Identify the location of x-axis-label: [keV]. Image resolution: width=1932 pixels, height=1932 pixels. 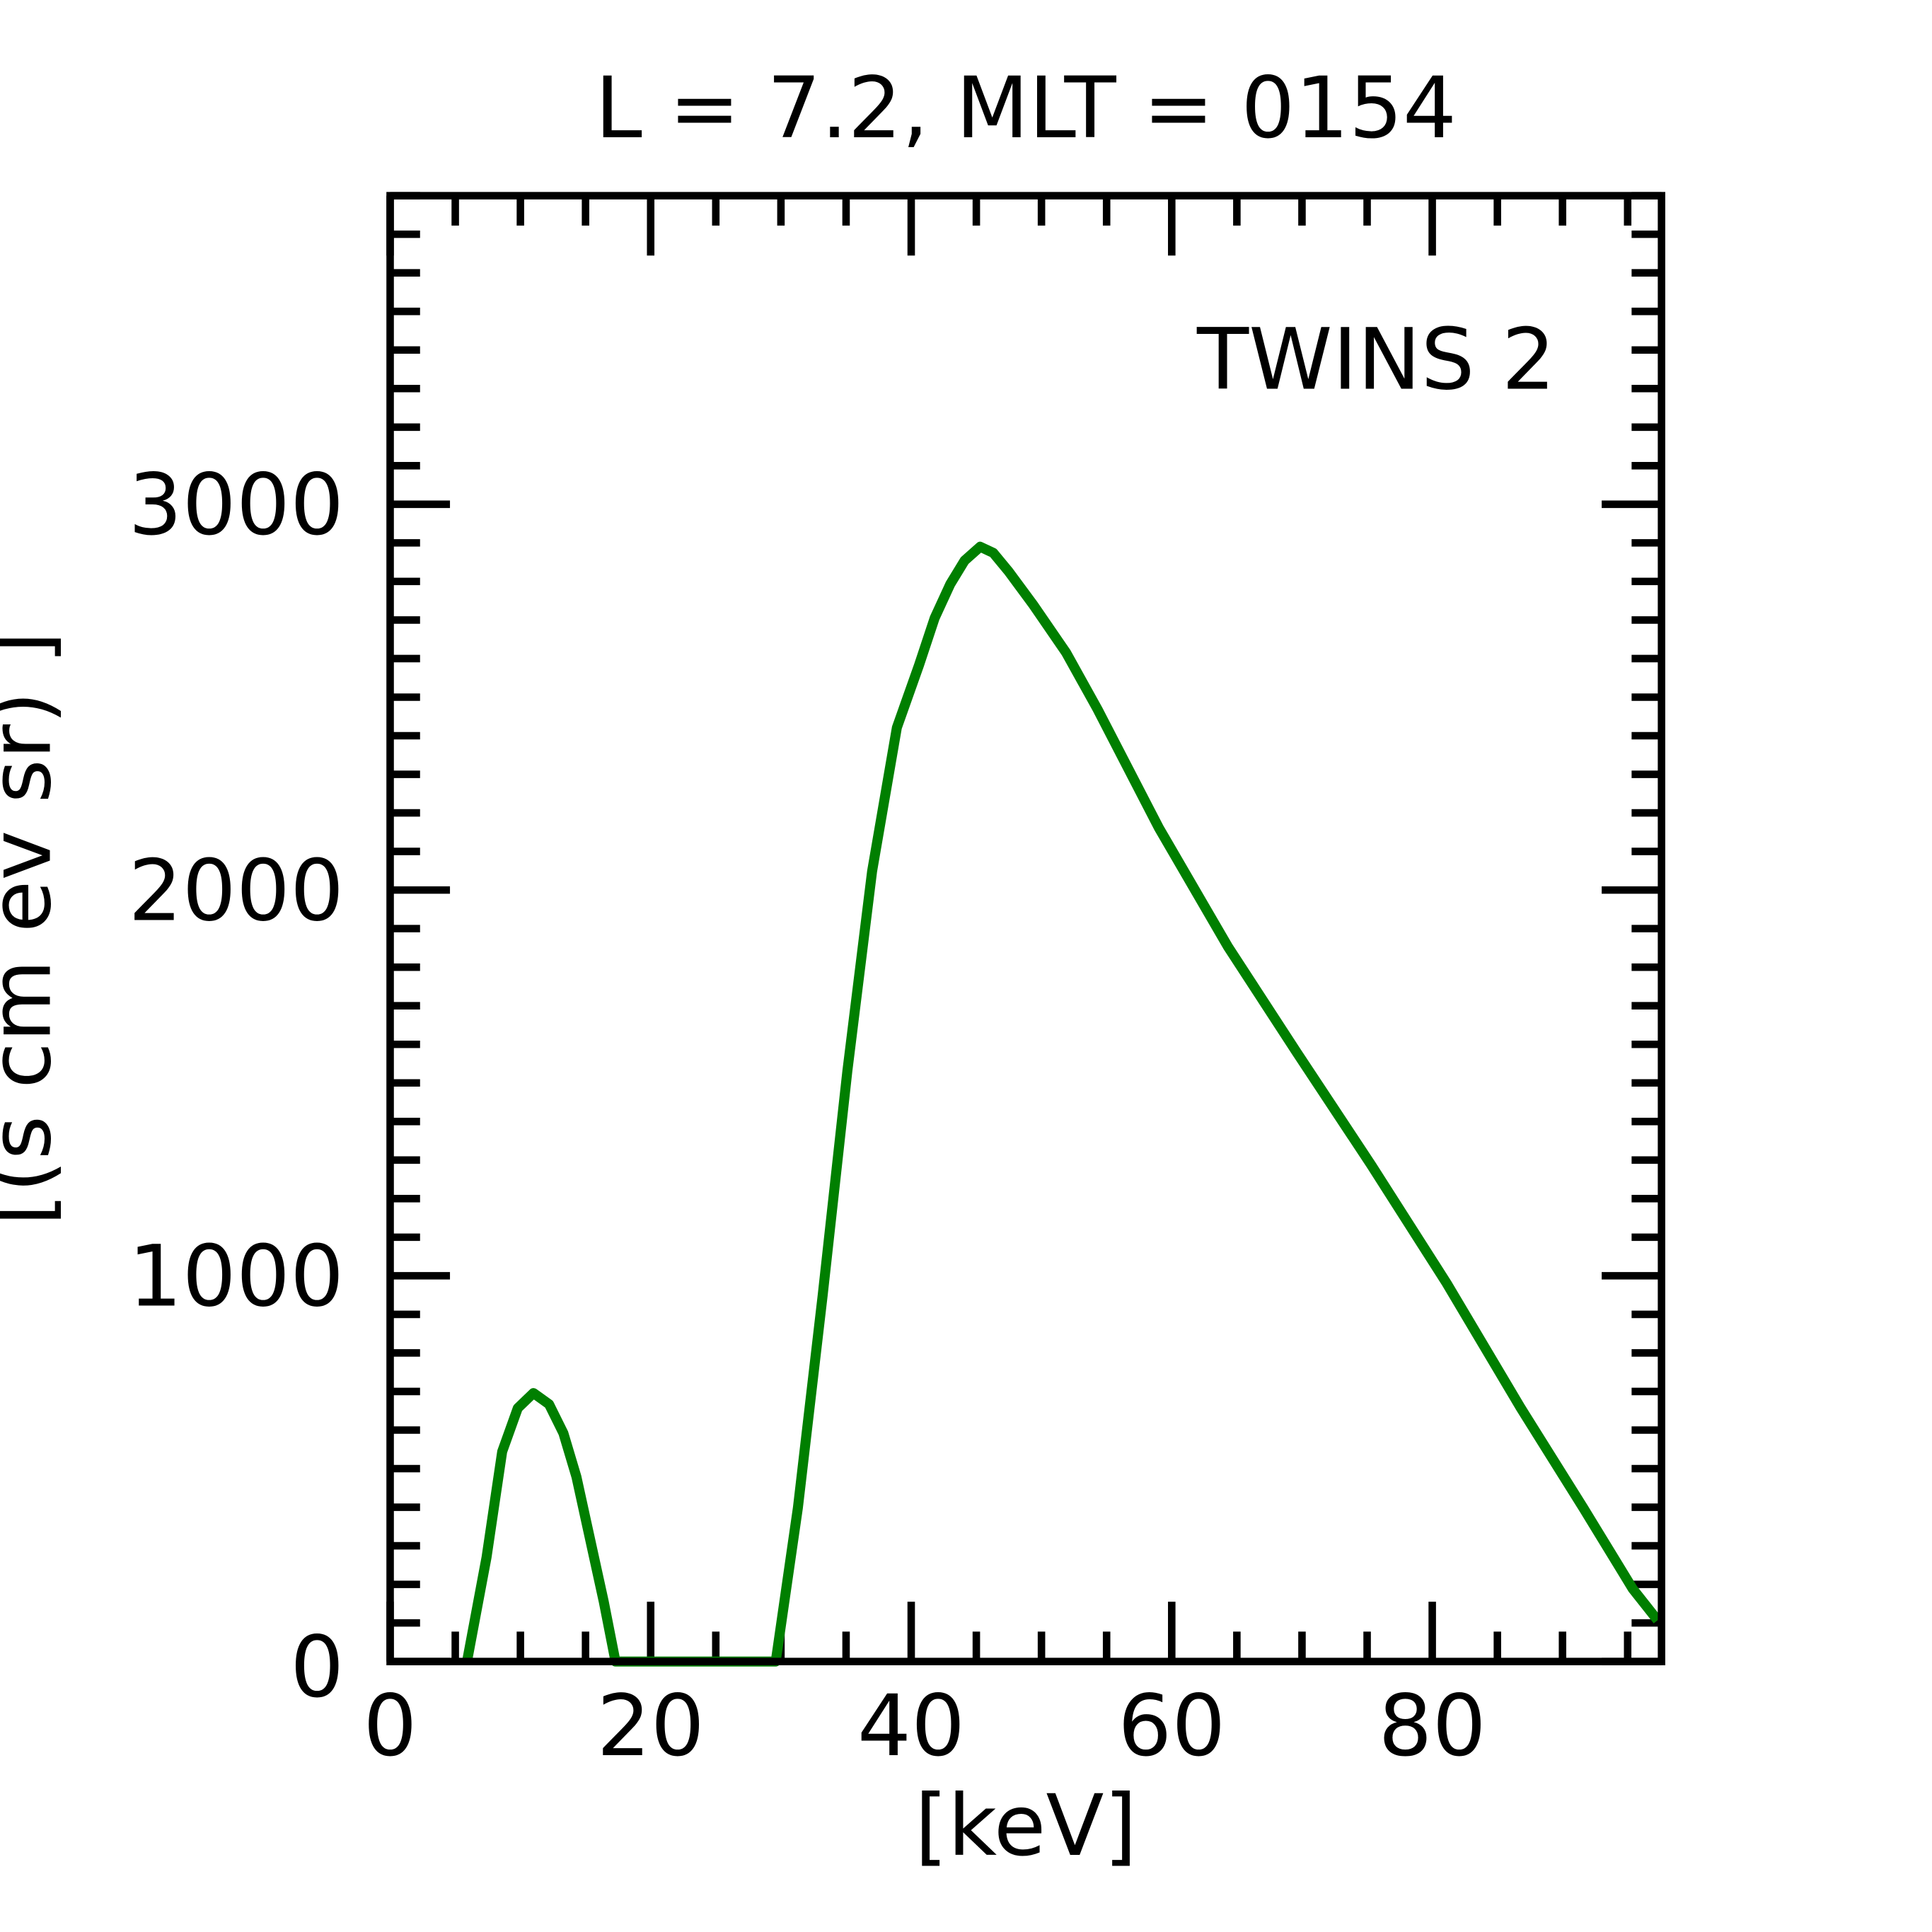
(1026, 1826).